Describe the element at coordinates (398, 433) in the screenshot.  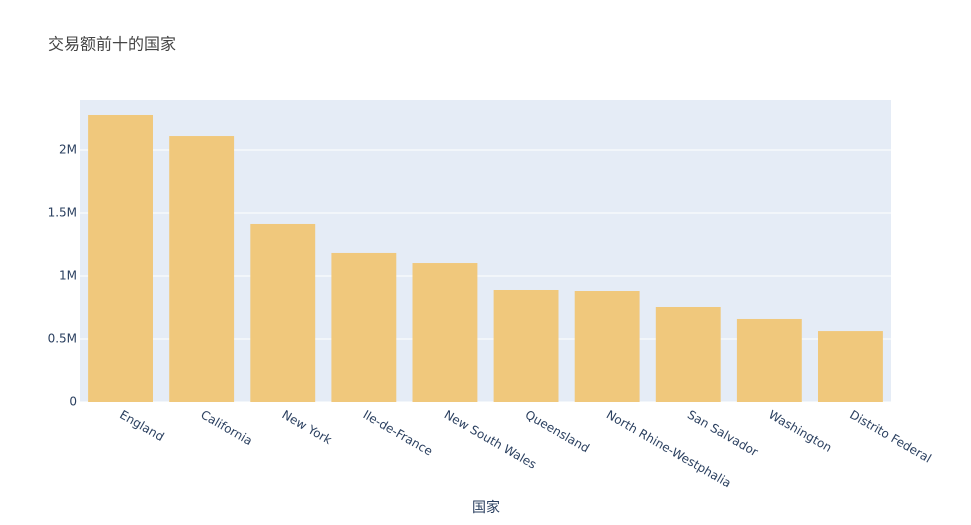
I see `x-tick-label: Ile-de-France` at that location.